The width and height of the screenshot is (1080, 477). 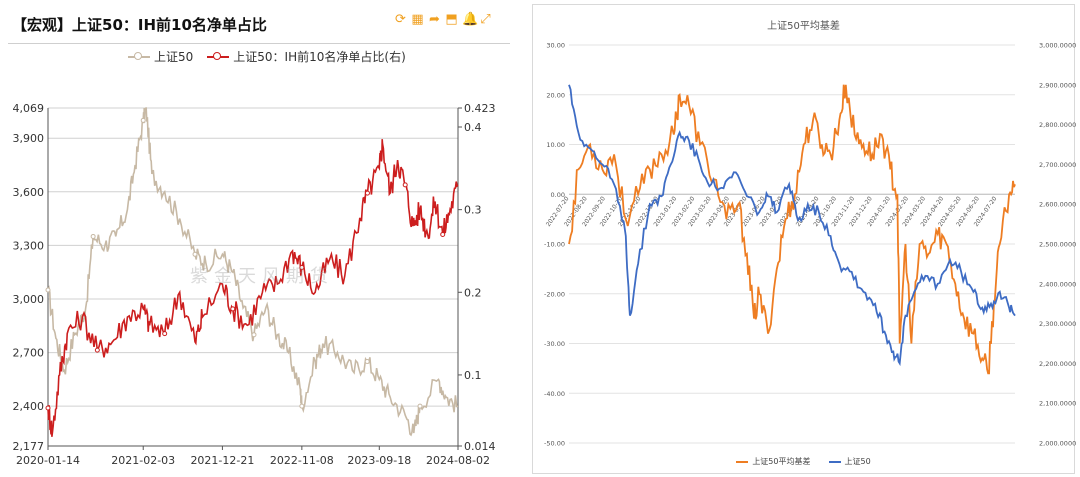 I want to click on y-right-tick-label: 2,900.0000, so click(x=1057, y=85).